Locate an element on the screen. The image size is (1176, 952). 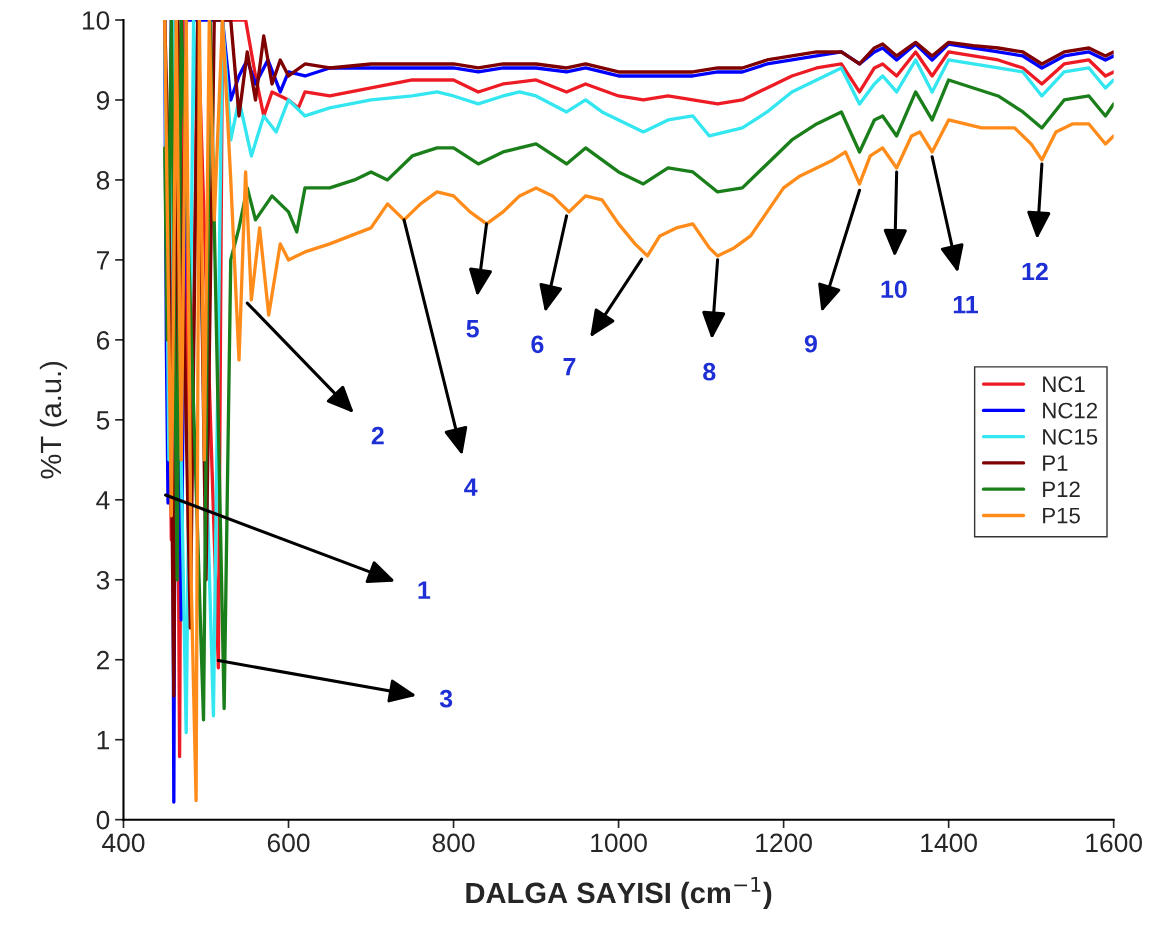
annotation: 9 is located at coordinates (810, 343).